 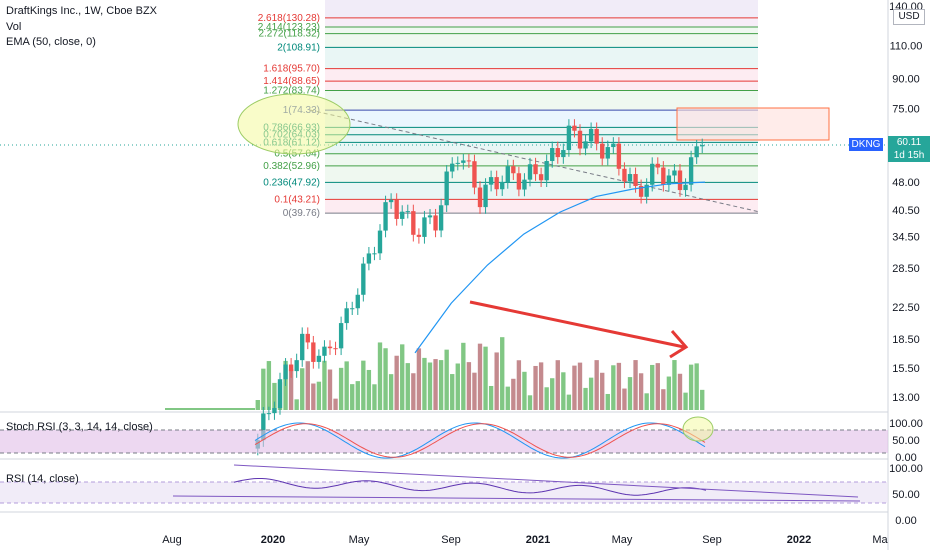 What do you see at coordinates (906, 441) in the screenshot?
I see `stoch-axis-ticks: 100.00 50.00 0.00` at bounding box center [906, 441].